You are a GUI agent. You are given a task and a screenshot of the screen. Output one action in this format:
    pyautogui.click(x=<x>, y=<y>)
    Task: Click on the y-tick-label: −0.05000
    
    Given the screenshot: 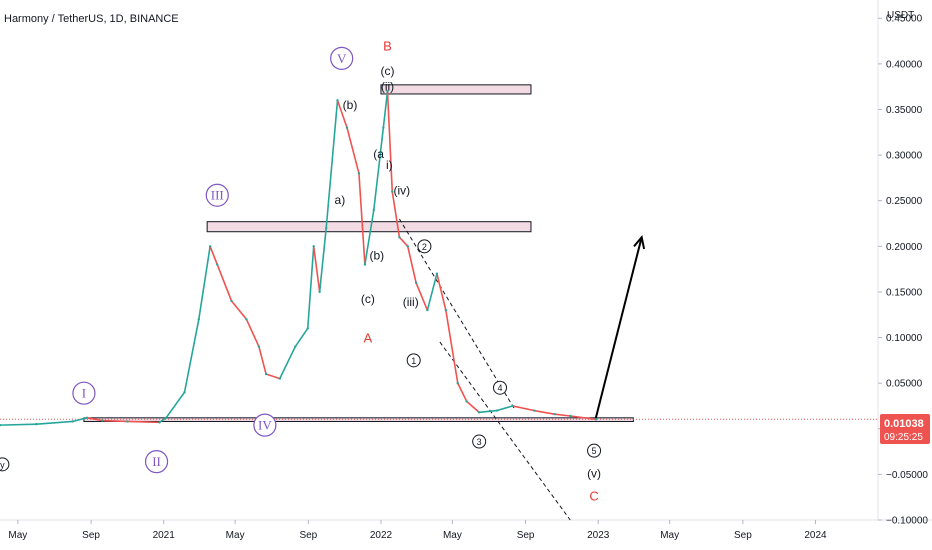 What is the action you would take?
    pyautogui.click(x=907, y=475)
    